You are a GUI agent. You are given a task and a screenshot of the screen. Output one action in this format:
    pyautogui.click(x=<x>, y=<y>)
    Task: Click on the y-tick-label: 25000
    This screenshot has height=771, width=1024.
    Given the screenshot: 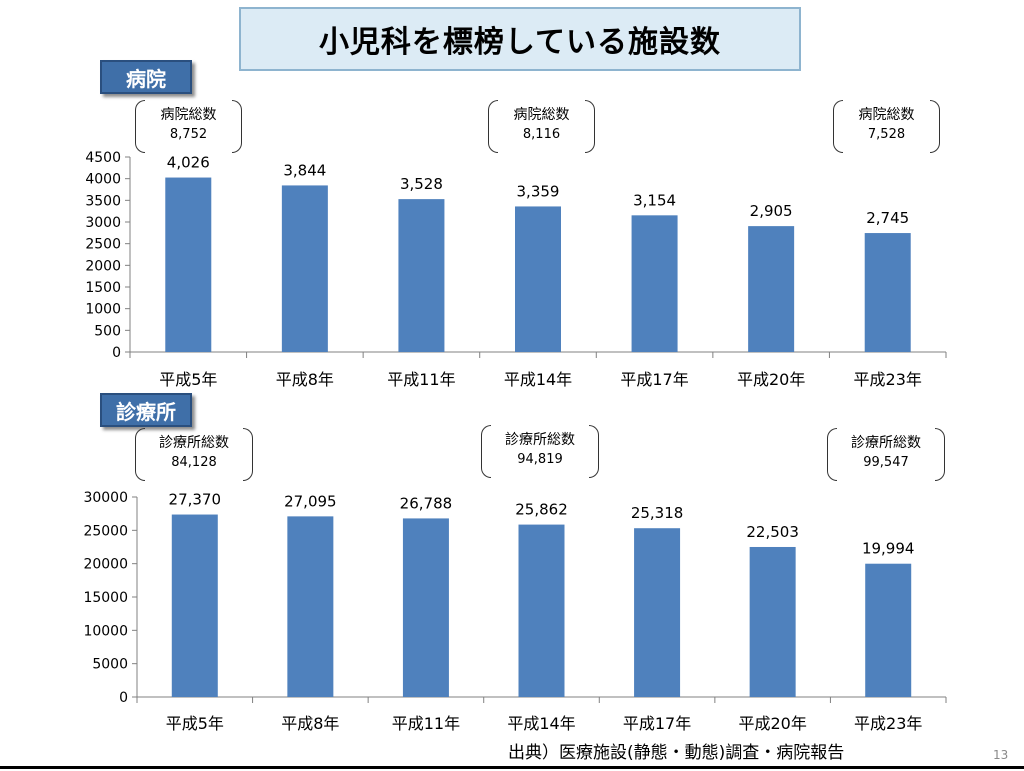 What is the action you would take?
    pyautogui.click(x=105, y=531)
    